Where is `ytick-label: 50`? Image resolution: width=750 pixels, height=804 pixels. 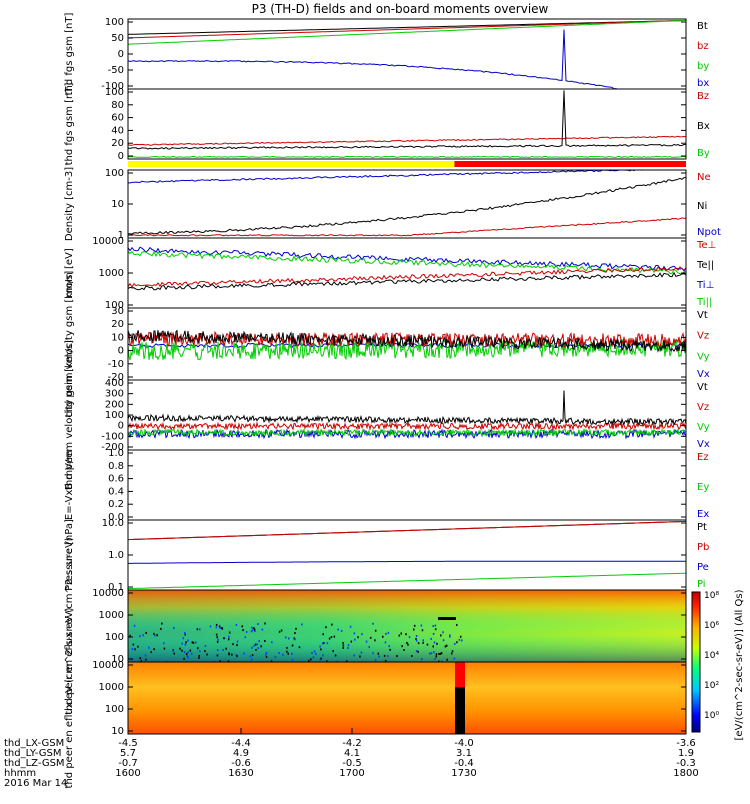 ytick-label: 50 is located at coordinates (117, 38).